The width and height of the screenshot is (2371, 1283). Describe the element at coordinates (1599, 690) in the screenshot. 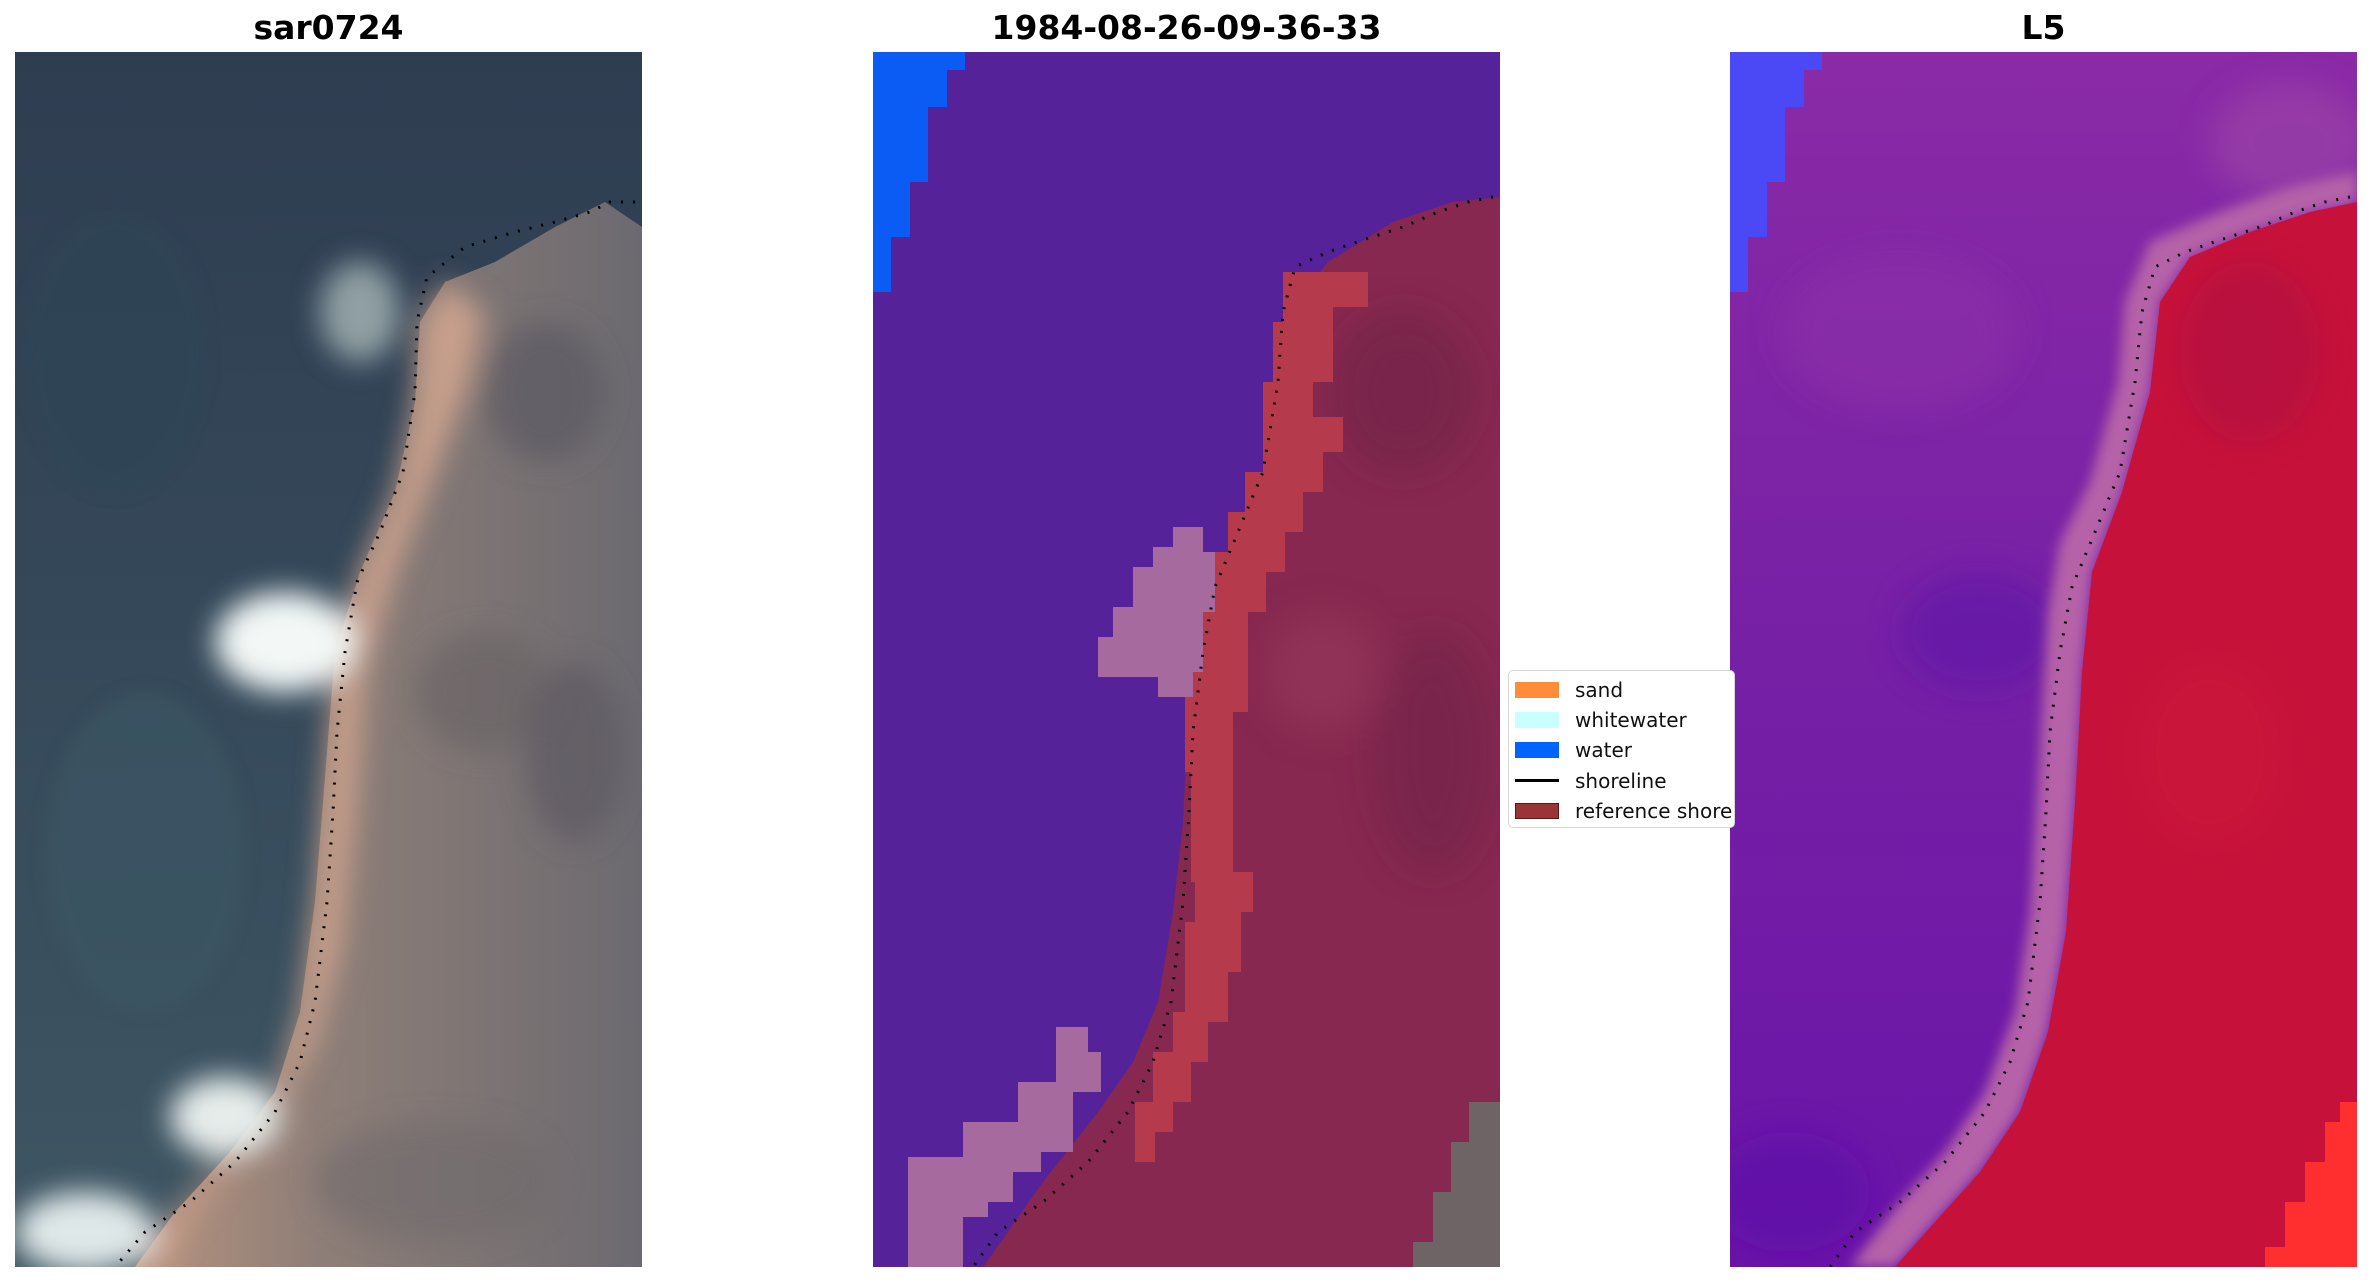

I see `legend-label: sand` at that location.